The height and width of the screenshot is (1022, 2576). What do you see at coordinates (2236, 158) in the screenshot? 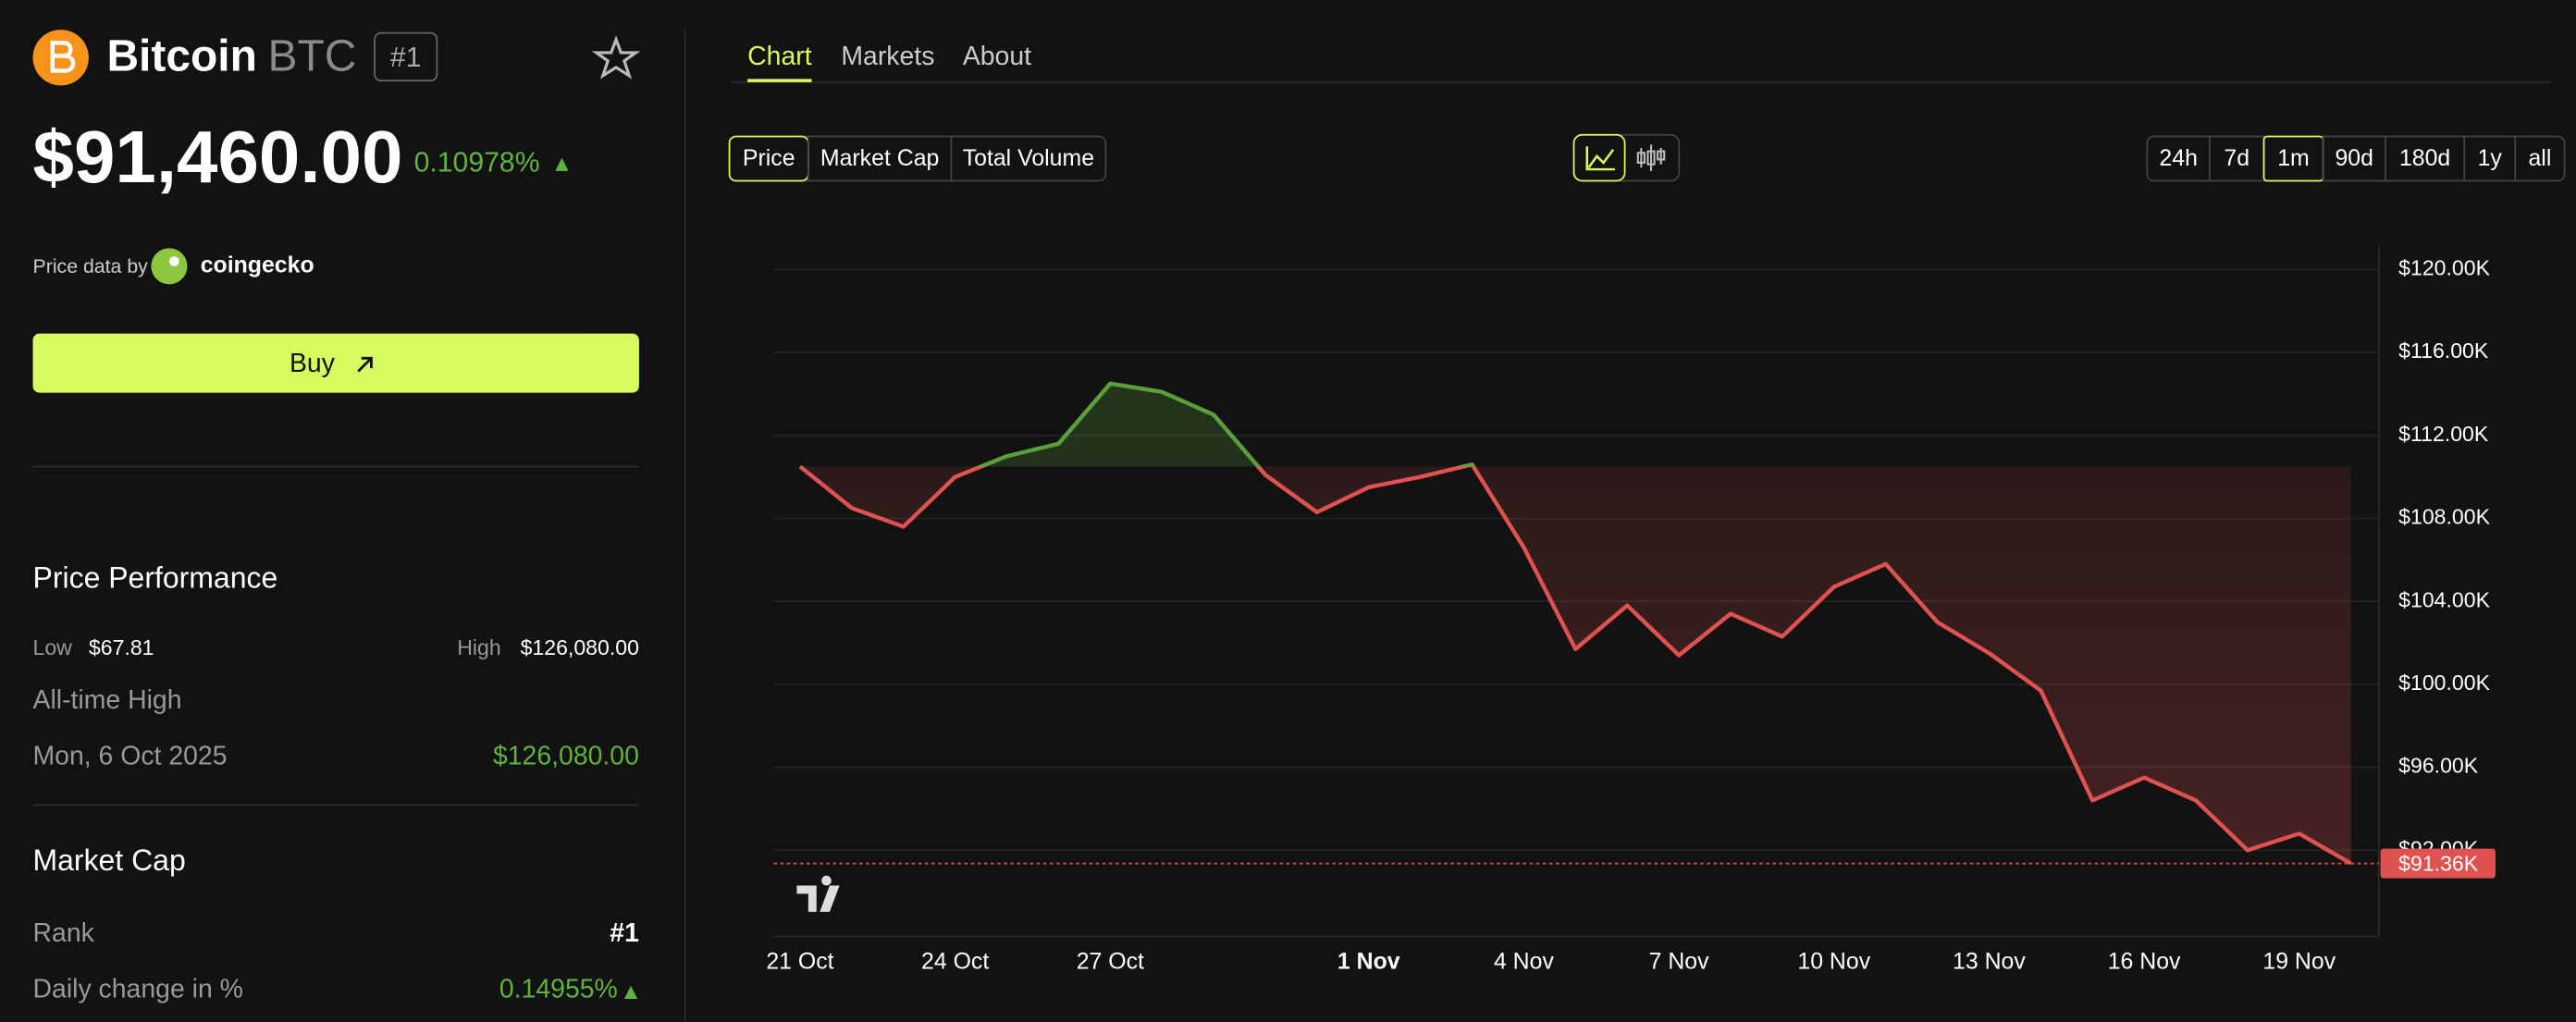
I see `range-button: 7d` at bounding box center [2236, 158].